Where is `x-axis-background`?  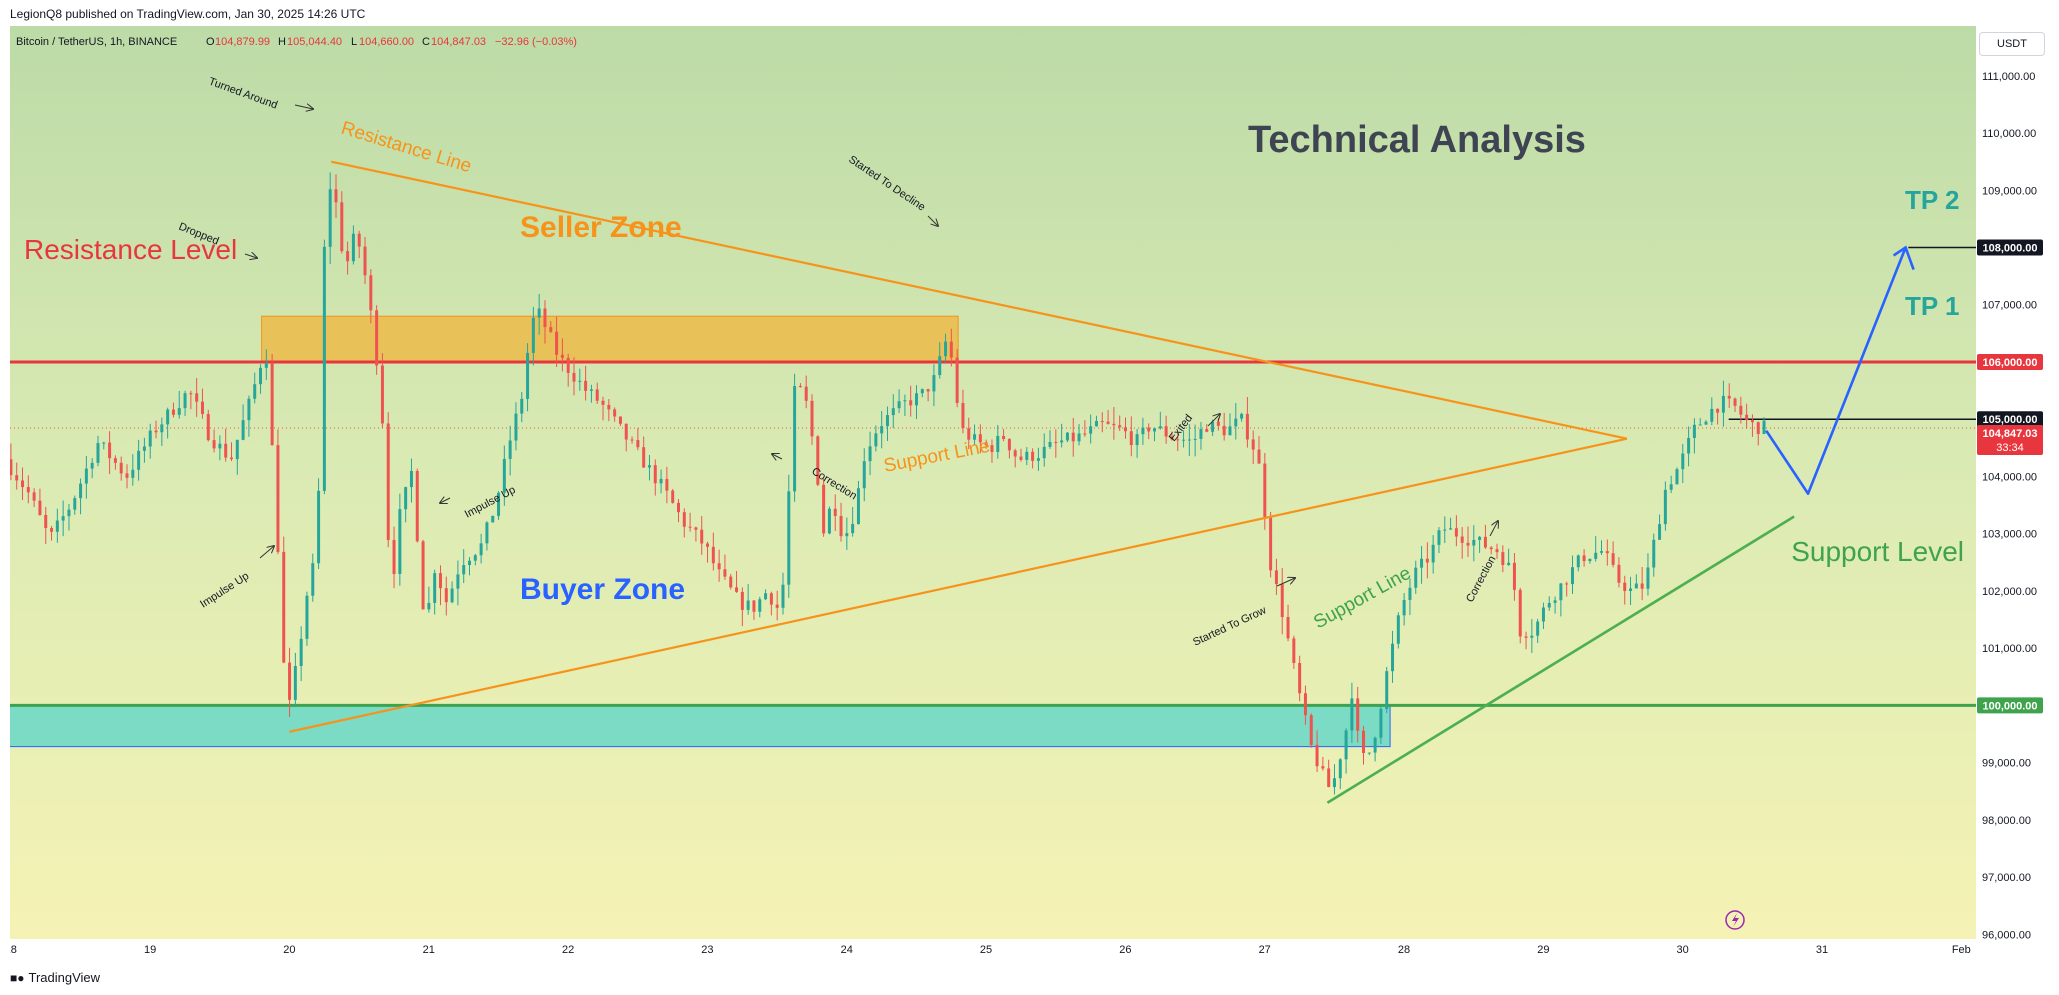
x-axis-background is located at coordinates (993, 949).